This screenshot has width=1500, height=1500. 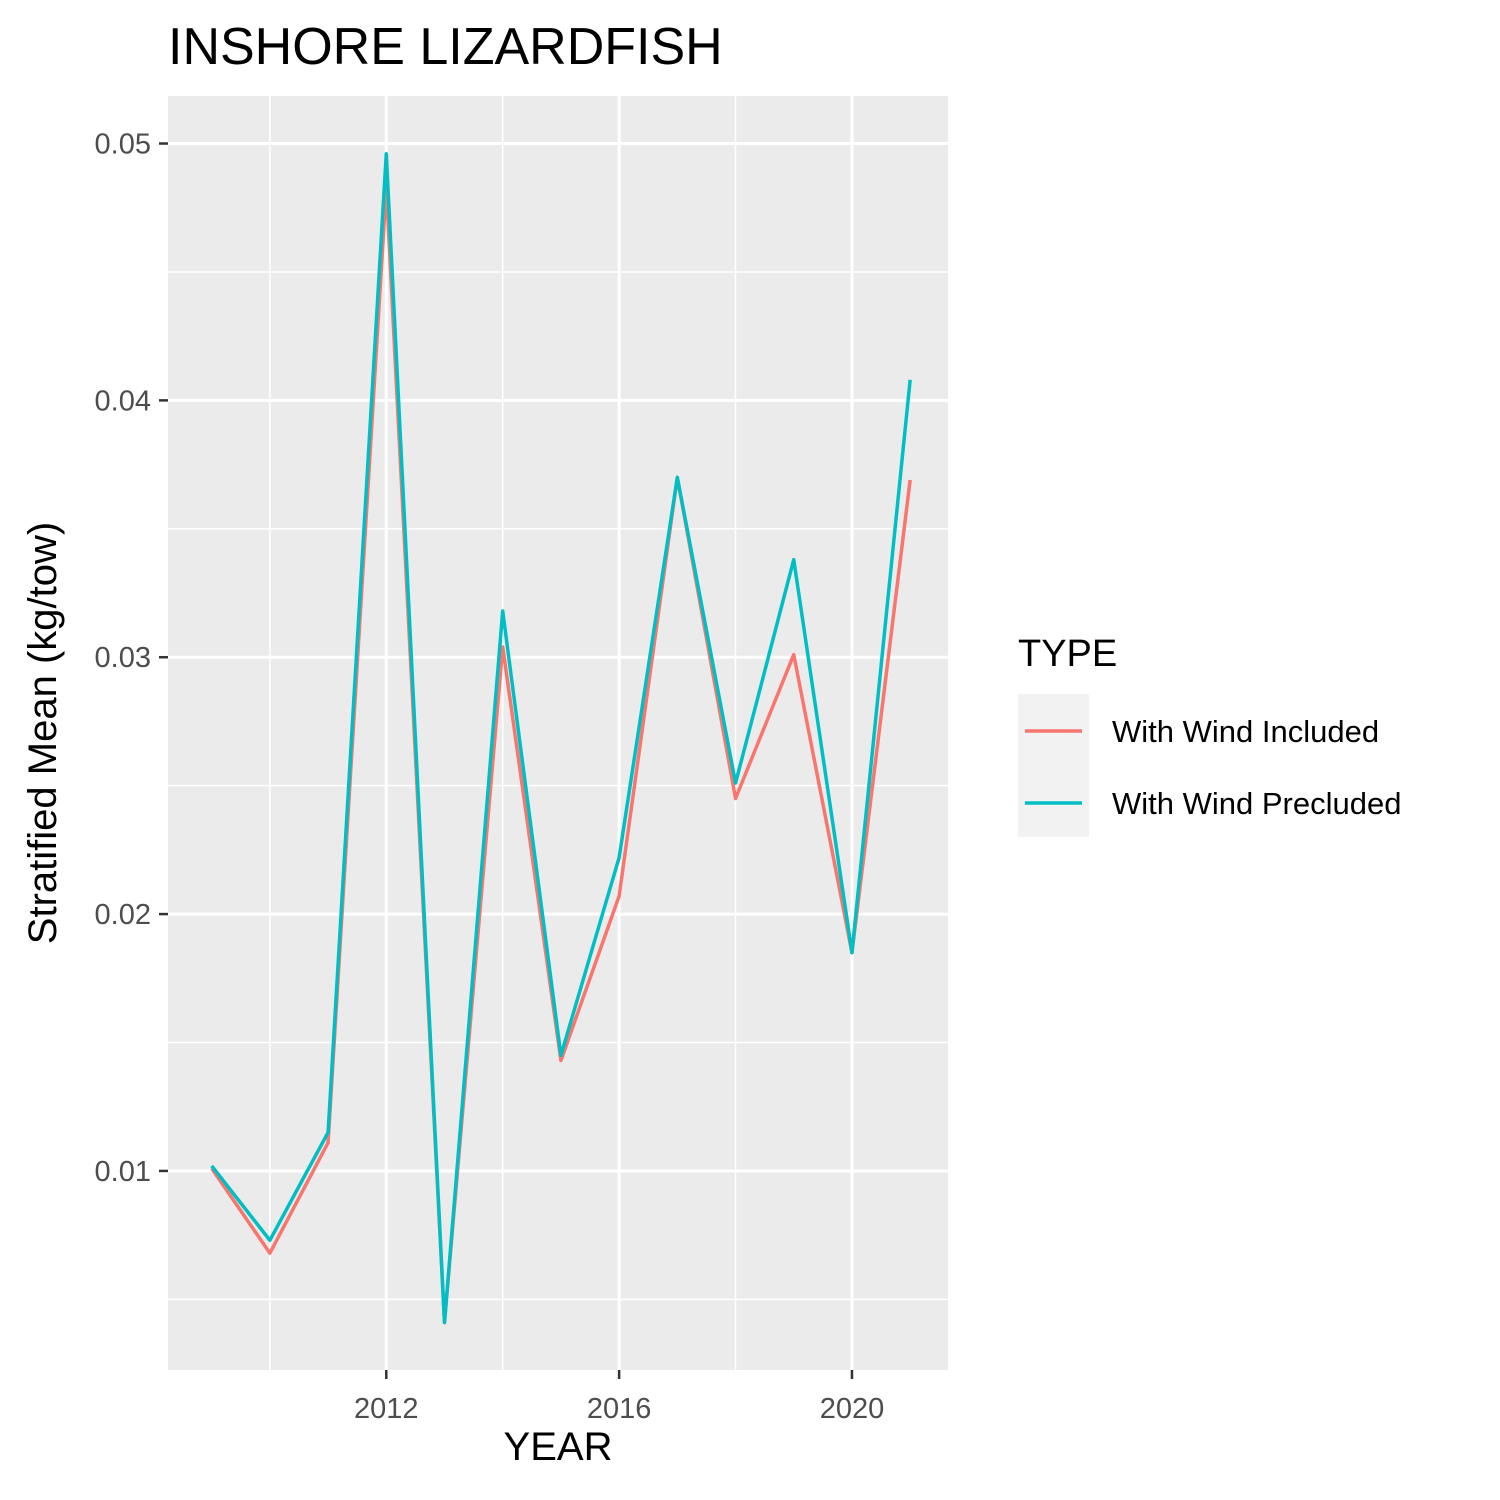 I want to click on chart-title: INSHORE LIZARDFISH, so click(x=445, y=47).